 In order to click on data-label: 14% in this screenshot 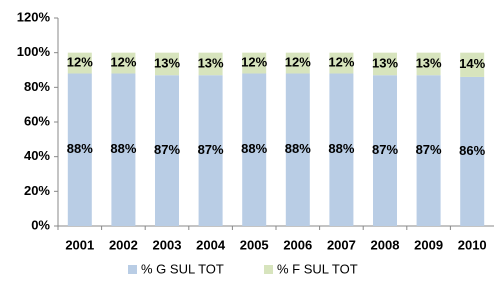, I will do `click(472, 63)`.